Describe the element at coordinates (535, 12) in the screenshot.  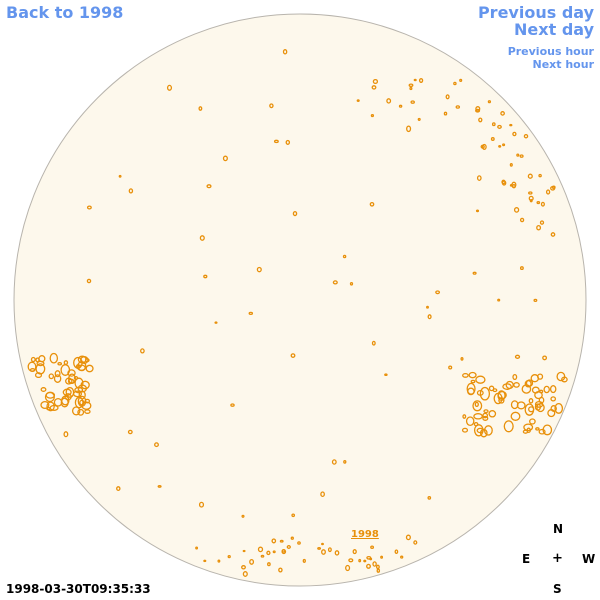
I see `previous-day-link: Previous day` at that location.